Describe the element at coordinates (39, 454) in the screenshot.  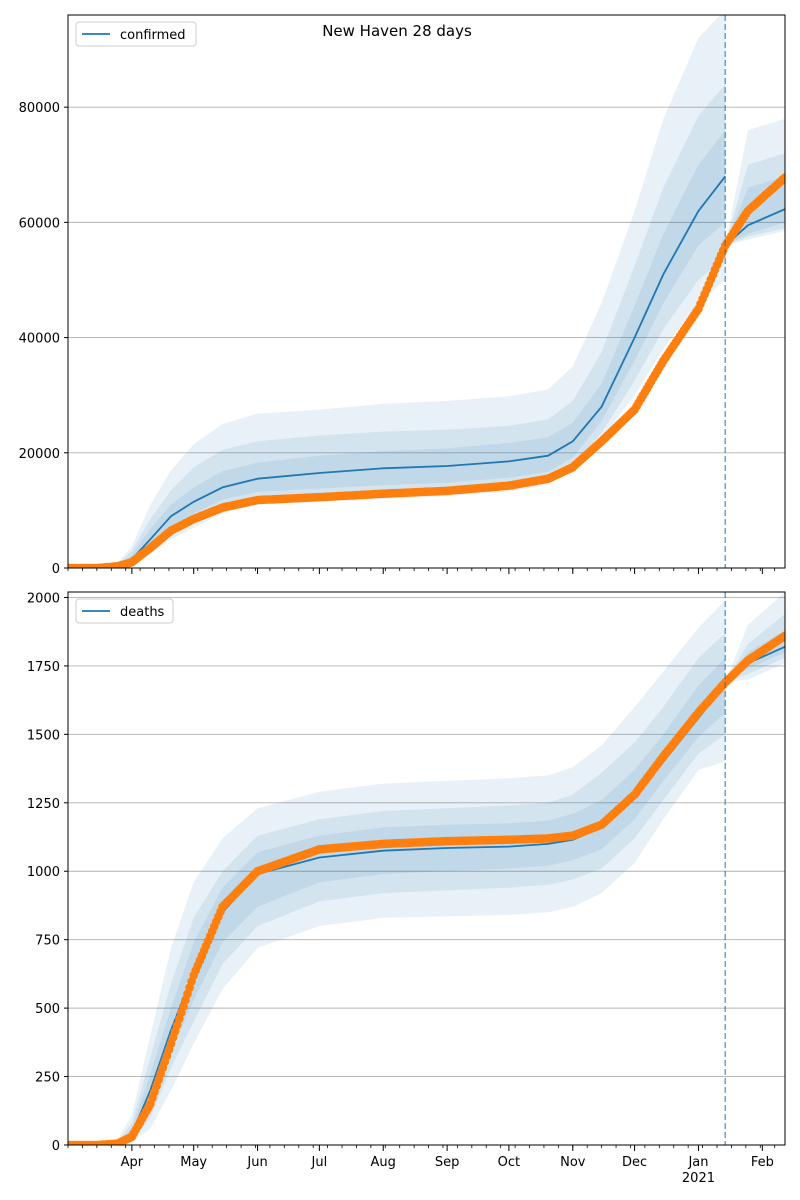
I see `y-tick-label: 20000` at that location.